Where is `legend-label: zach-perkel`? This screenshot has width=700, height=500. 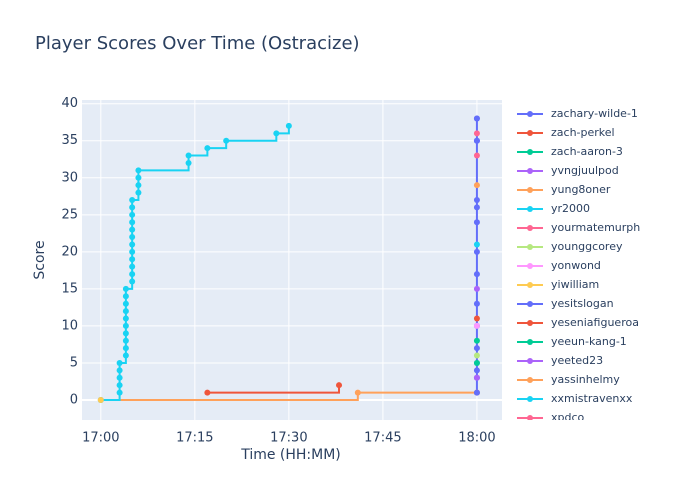 legend-label: zach-perkel is located at coordinates (583, 132).